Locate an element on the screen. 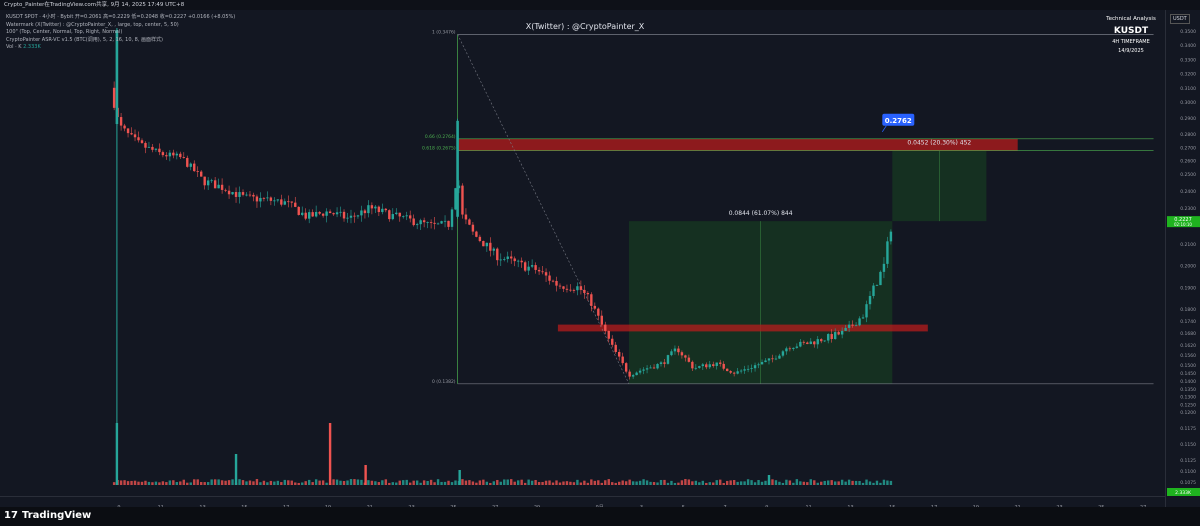  price-tick-18: 0.1680 is located at coordinates (1188, 334).